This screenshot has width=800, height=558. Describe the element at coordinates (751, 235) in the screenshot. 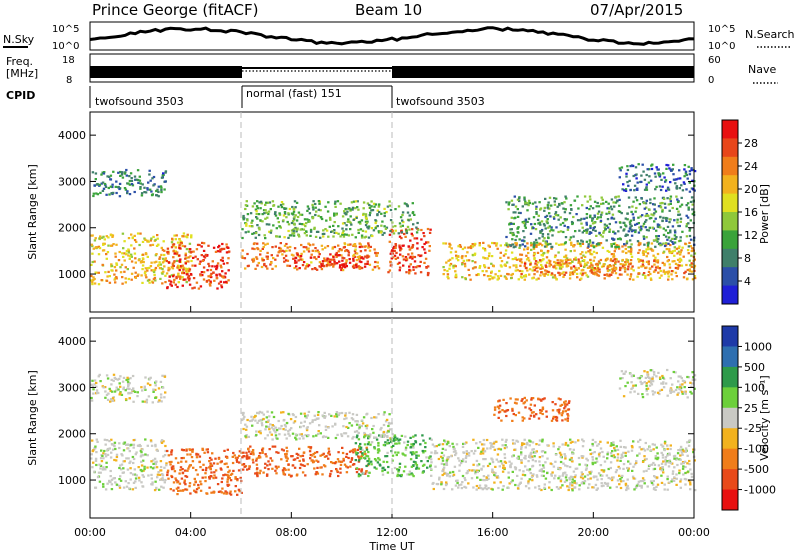

I see `colorbar-tick-label: 12` at that location.